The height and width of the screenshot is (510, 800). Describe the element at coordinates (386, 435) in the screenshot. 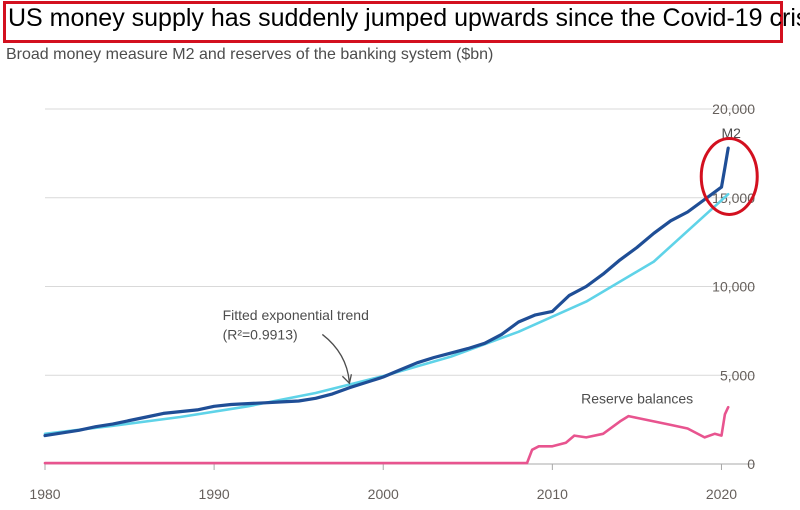

I see `reserves-line` at that location.